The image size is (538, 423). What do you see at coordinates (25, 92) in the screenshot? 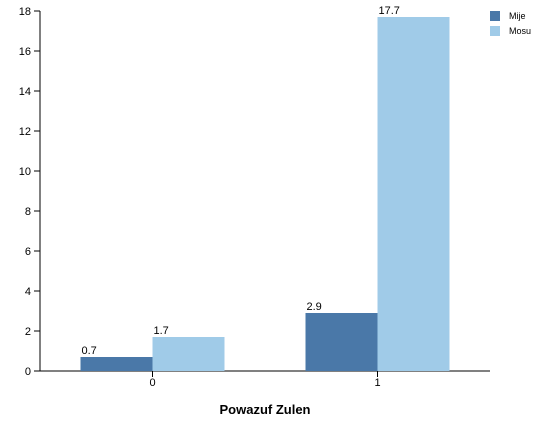
I see `y-tick-label: 14` at bounding box center [25, 92].